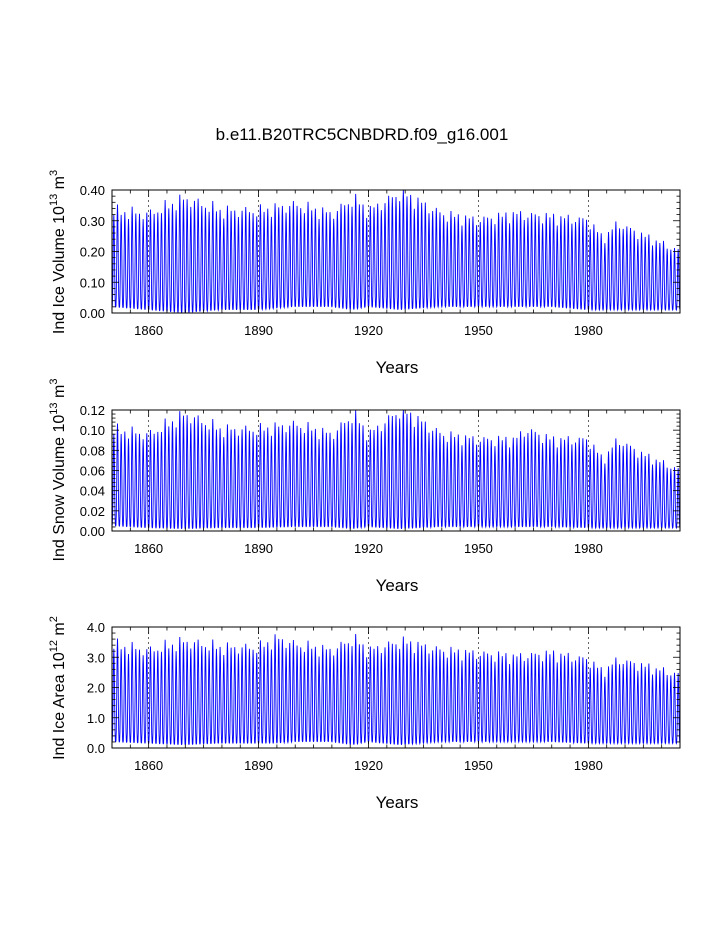 This screenshot has width=723, height=935. I want to click on y-axis-label: Ind Ice Volume 1013 m3, so click(58, 252).